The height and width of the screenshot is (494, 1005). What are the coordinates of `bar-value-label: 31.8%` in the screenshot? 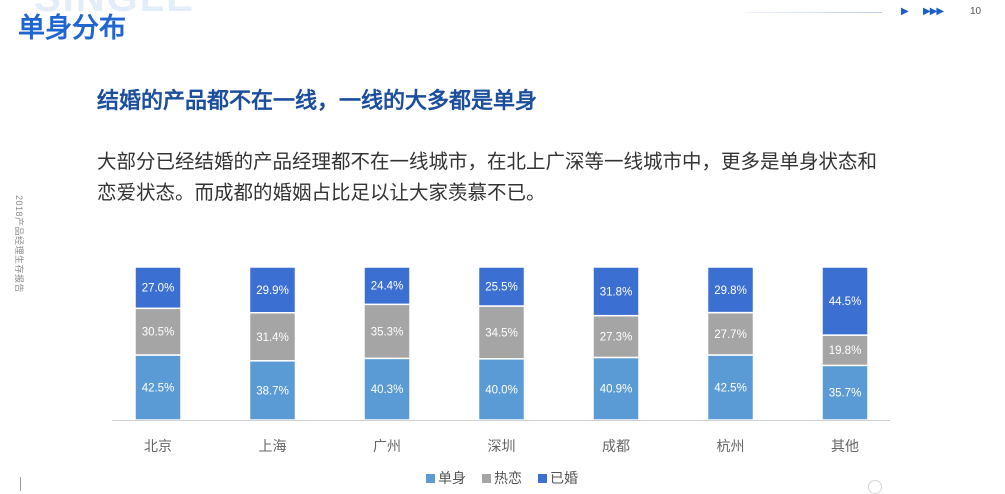 It's located at (616, 292).